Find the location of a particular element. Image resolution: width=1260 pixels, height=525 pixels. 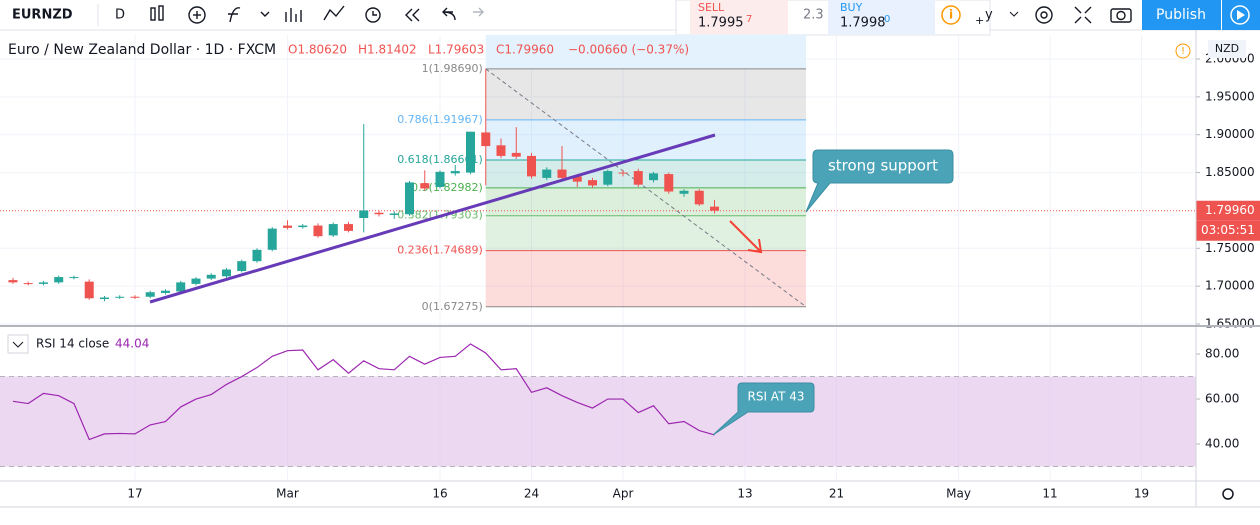

last-price-label: 1.79960 is located at coordinates (1230, 210).